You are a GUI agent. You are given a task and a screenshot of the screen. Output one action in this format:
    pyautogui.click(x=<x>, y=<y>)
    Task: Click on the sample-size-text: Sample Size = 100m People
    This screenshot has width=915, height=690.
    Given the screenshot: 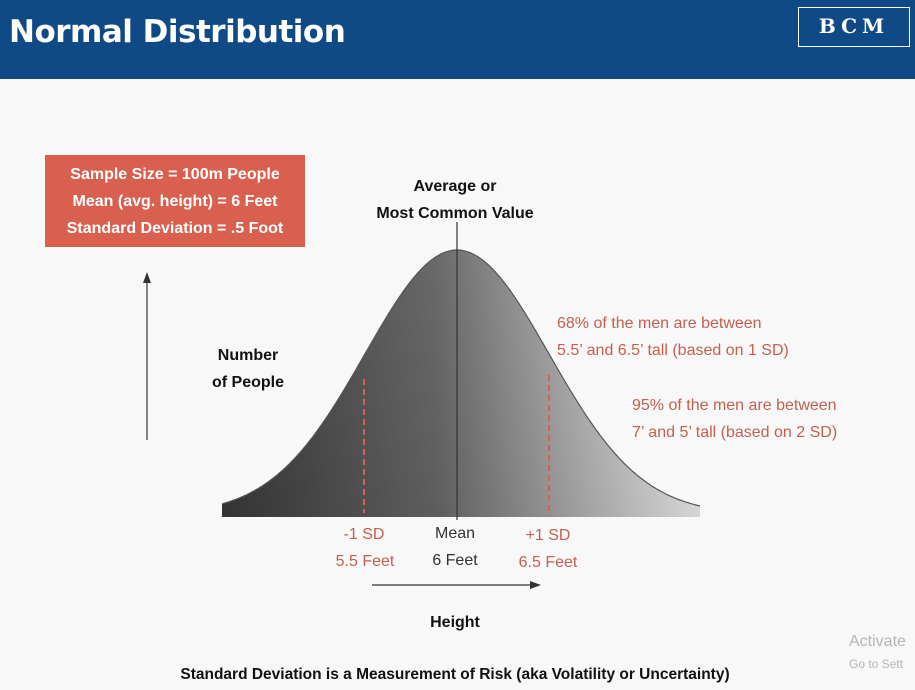 What is the action you would take?
    pyautogui.click(x=175, y=174)
    